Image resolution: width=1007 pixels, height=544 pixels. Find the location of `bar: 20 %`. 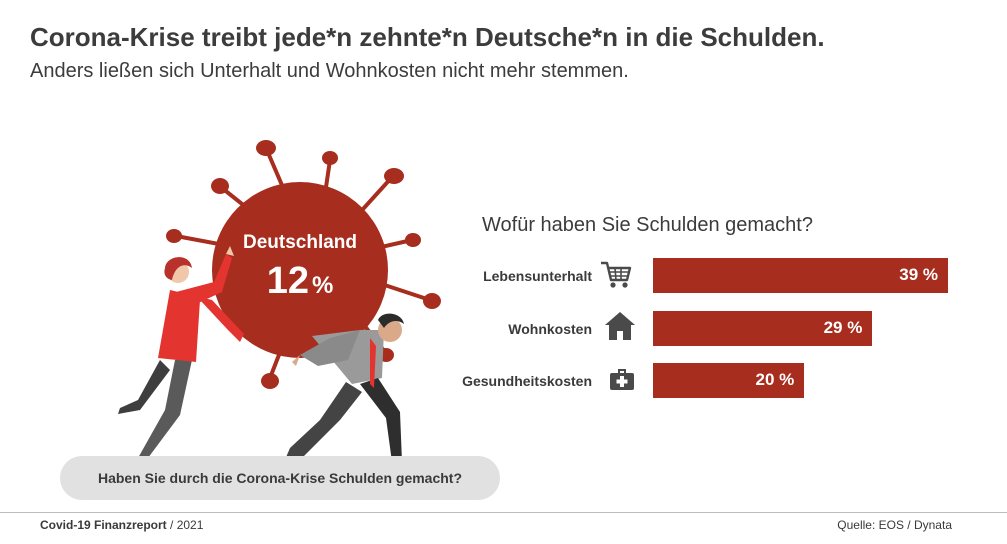

bar: 20 % is located at coordinates (729, 380).